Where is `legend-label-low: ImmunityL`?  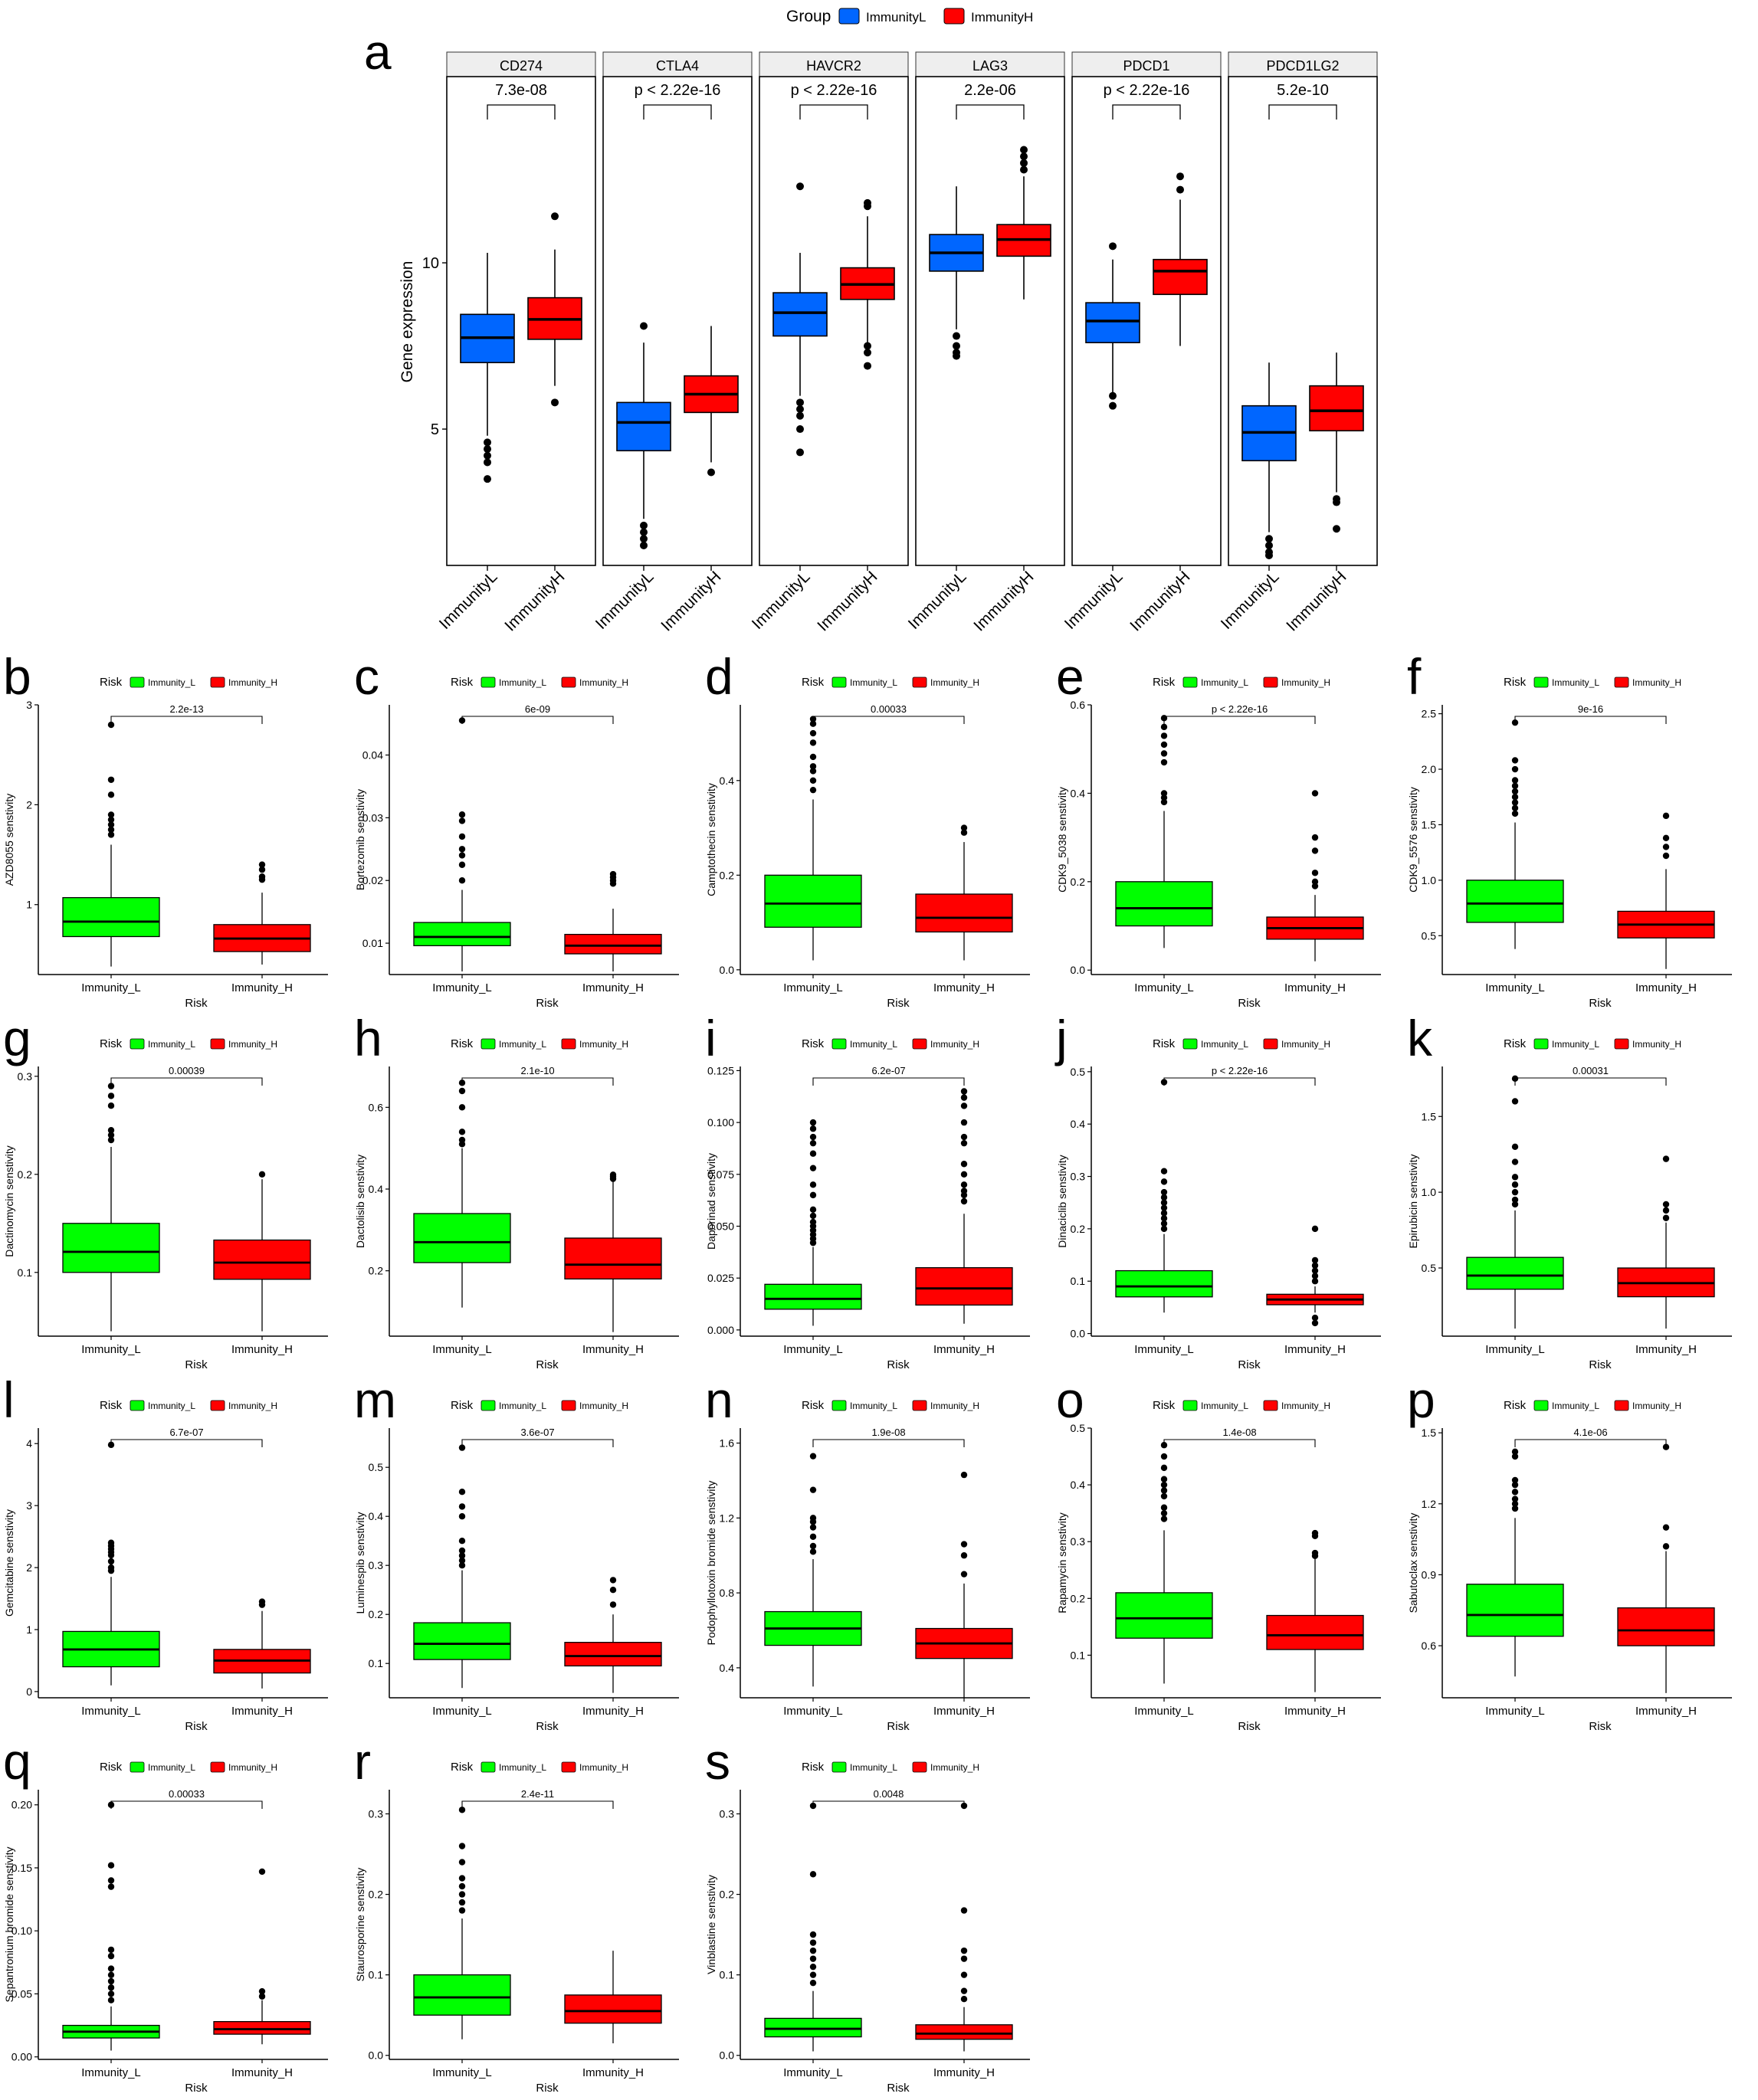
legend-label-low: ImmunityL is located at coordinates (896, 18).